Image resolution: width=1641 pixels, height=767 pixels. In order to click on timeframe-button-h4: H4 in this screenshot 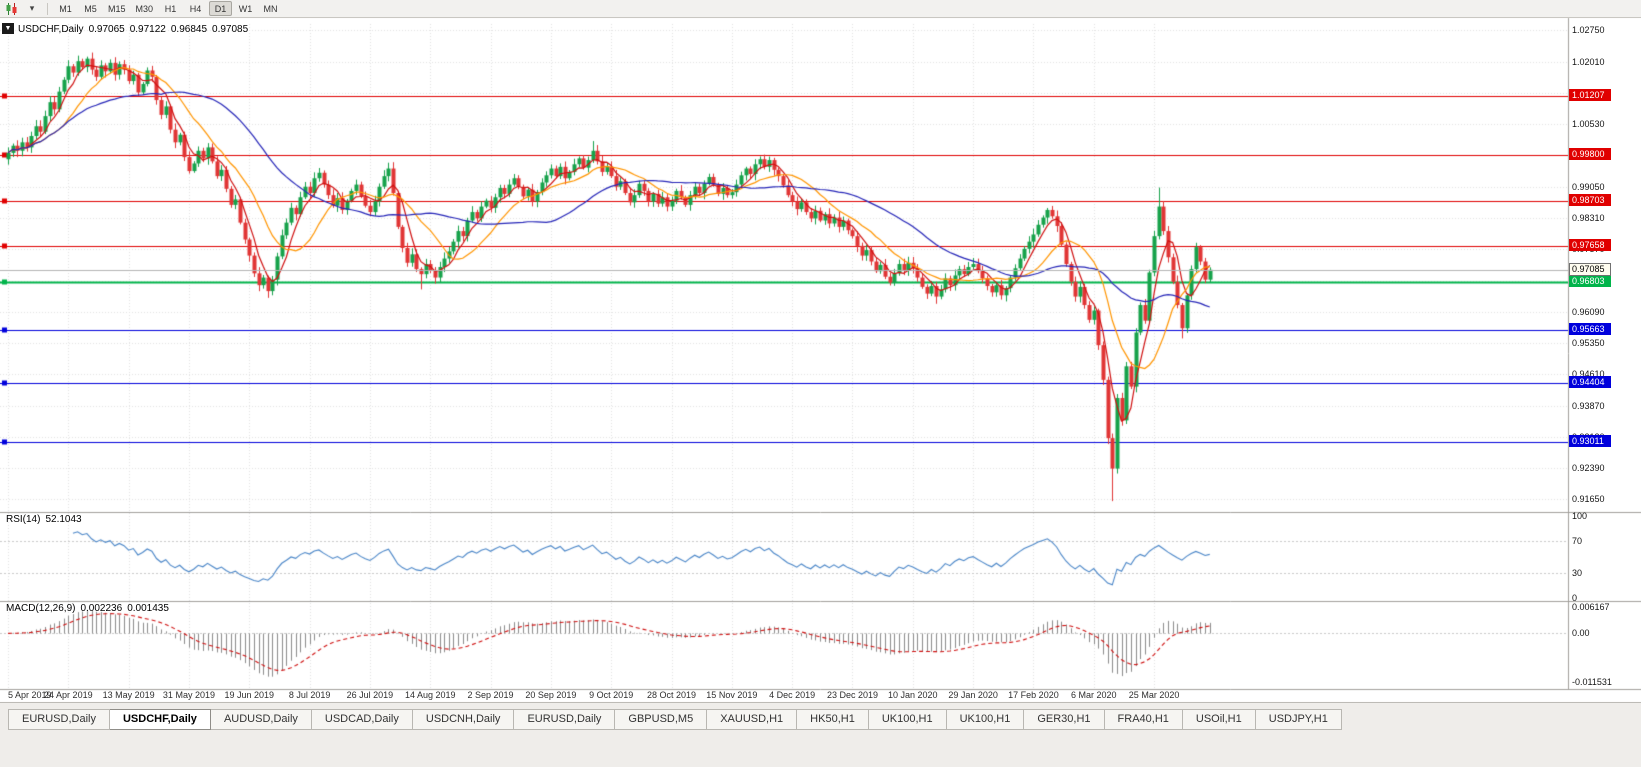, I will do `click(195, 9)`.